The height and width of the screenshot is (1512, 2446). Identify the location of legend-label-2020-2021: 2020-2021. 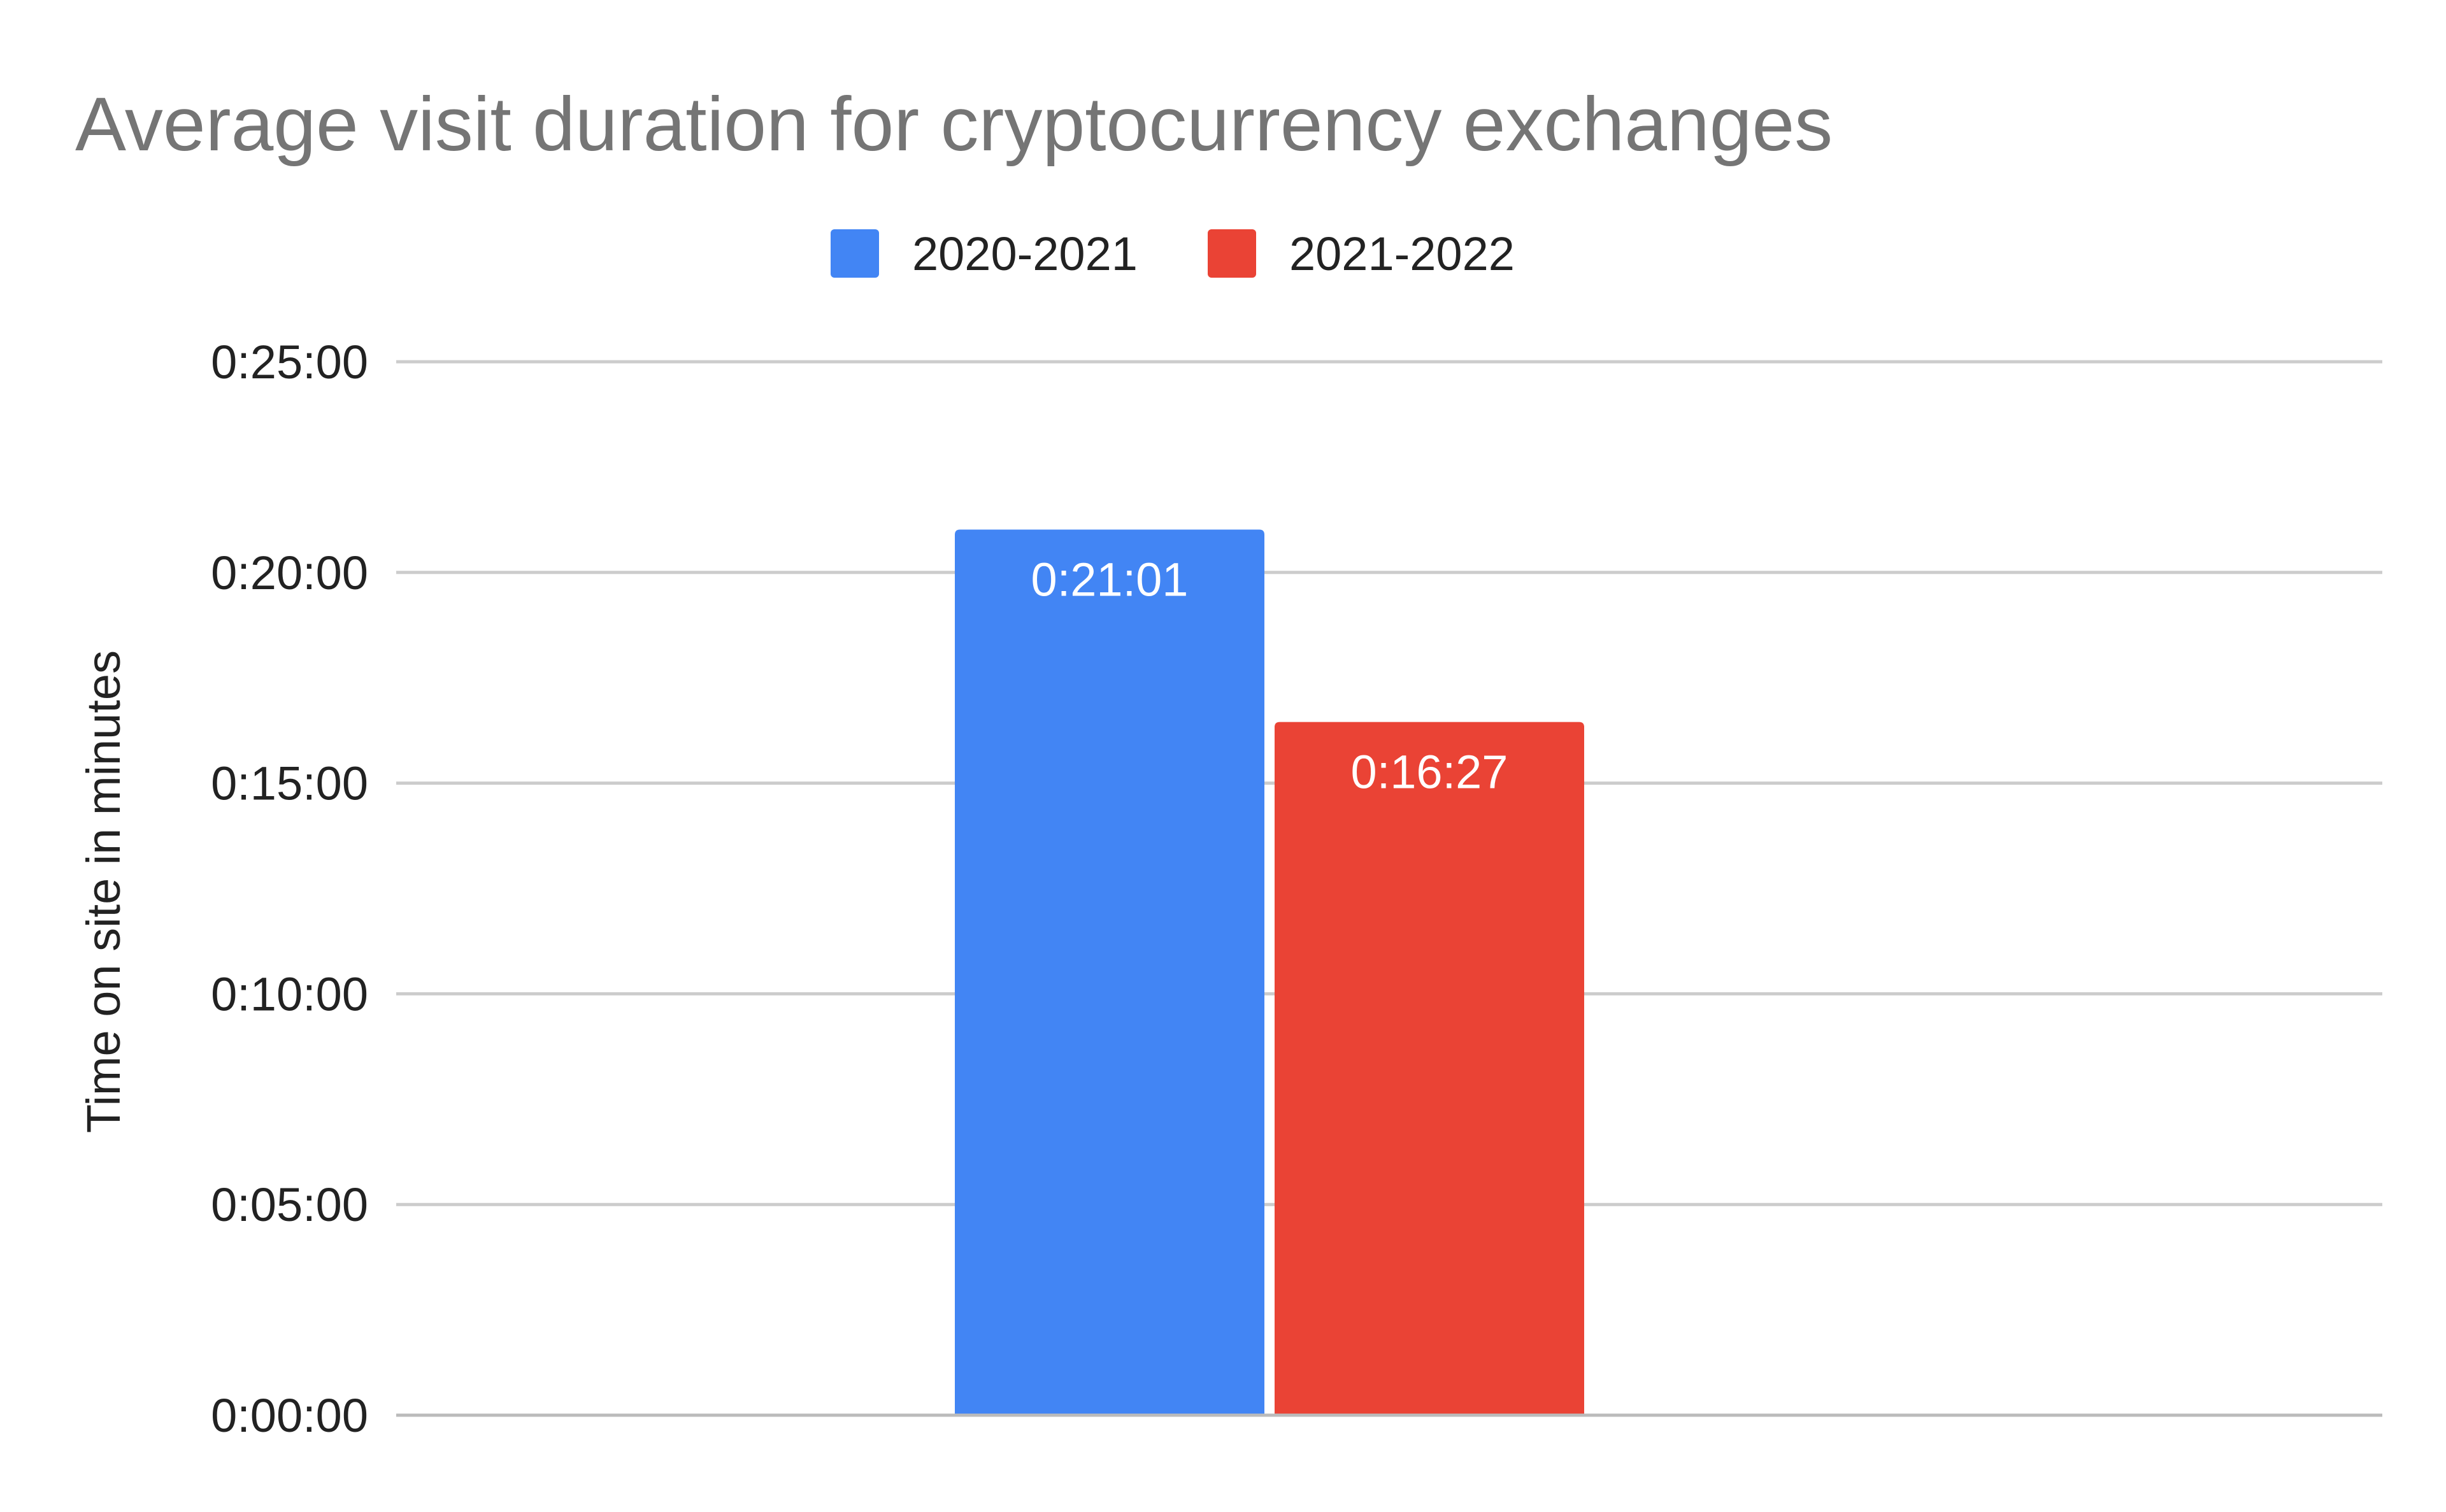
(1025, 253).